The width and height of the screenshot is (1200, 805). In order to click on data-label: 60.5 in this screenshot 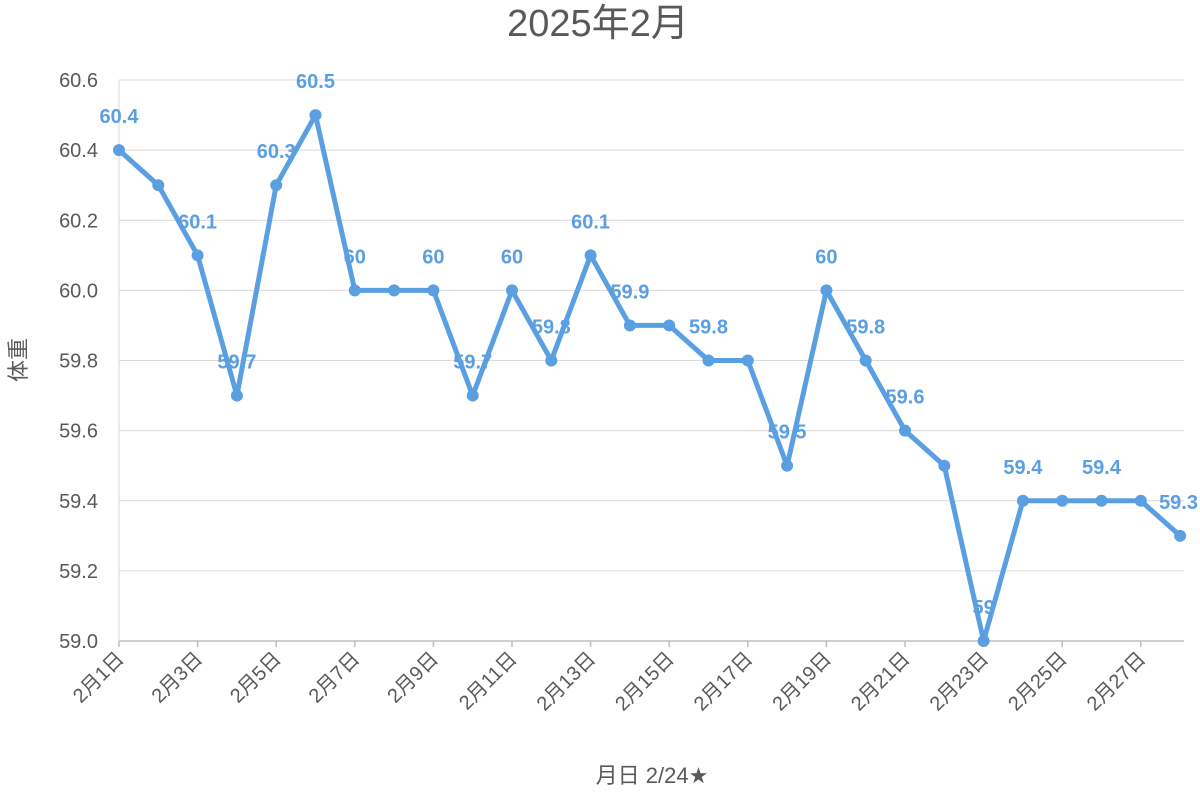, I will do `click(315, 82)`.